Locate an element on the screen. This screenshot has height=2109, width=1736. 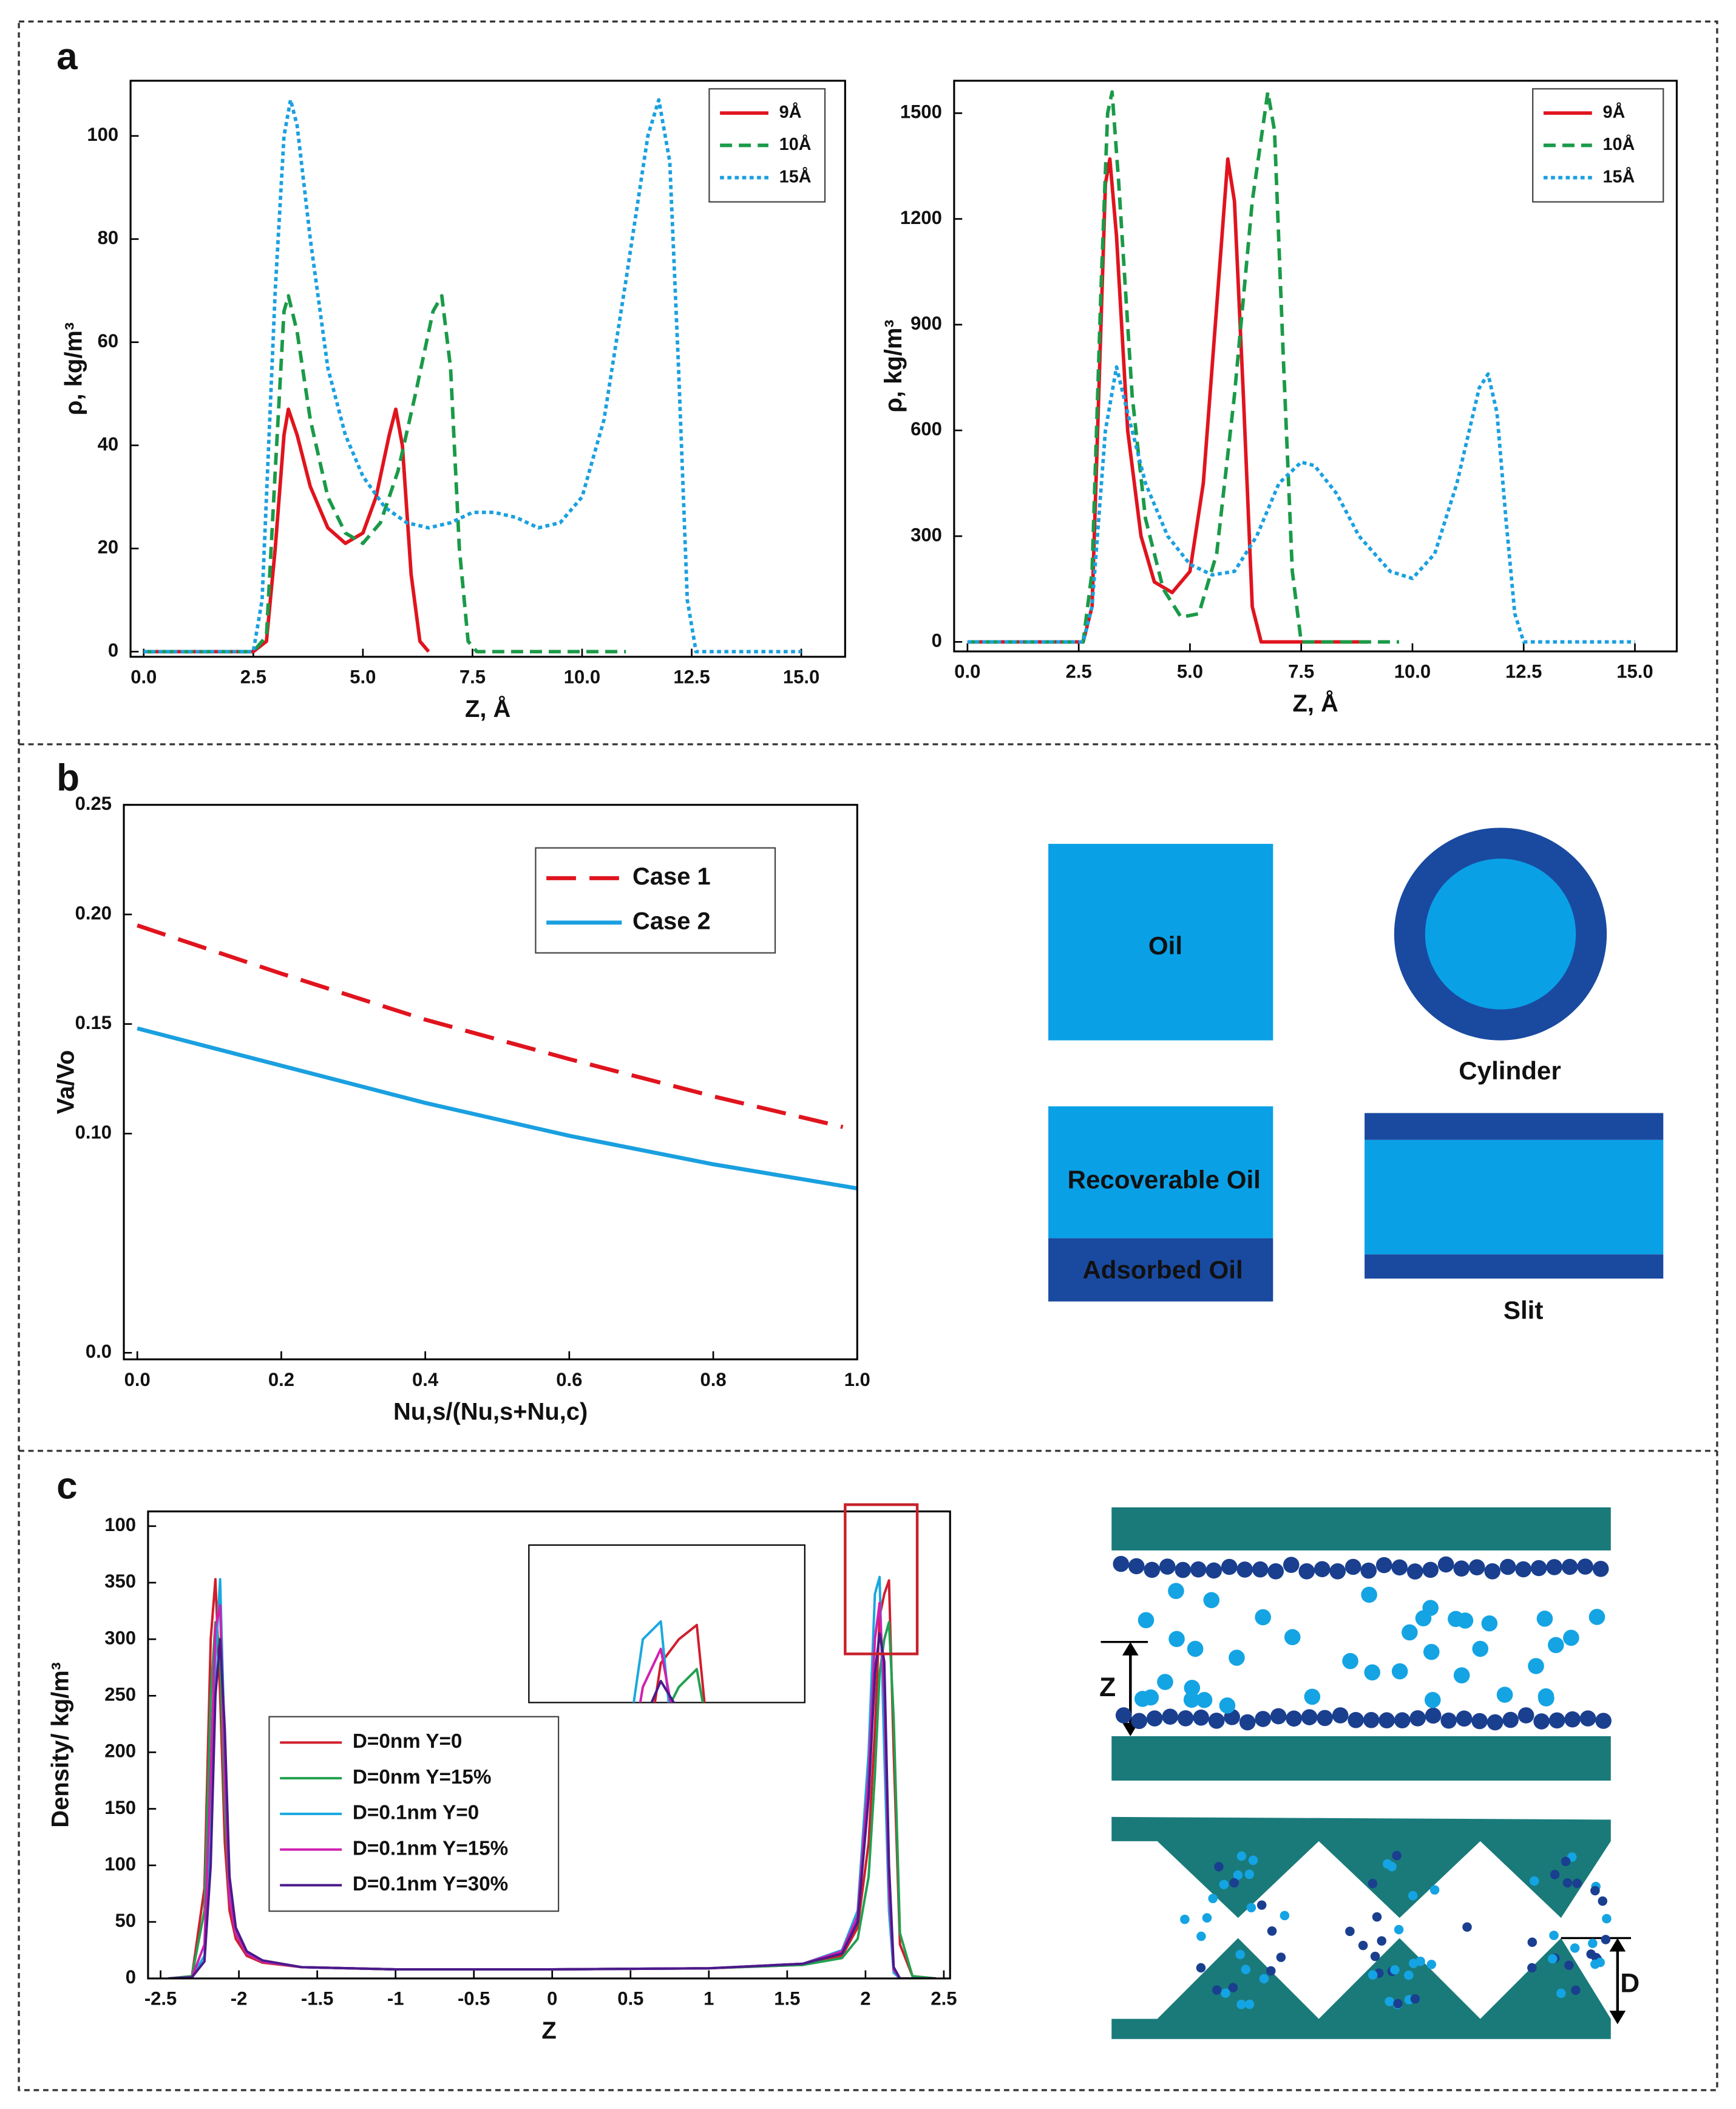
y-tick-label: 150 is located at coordinates (120, 1807).